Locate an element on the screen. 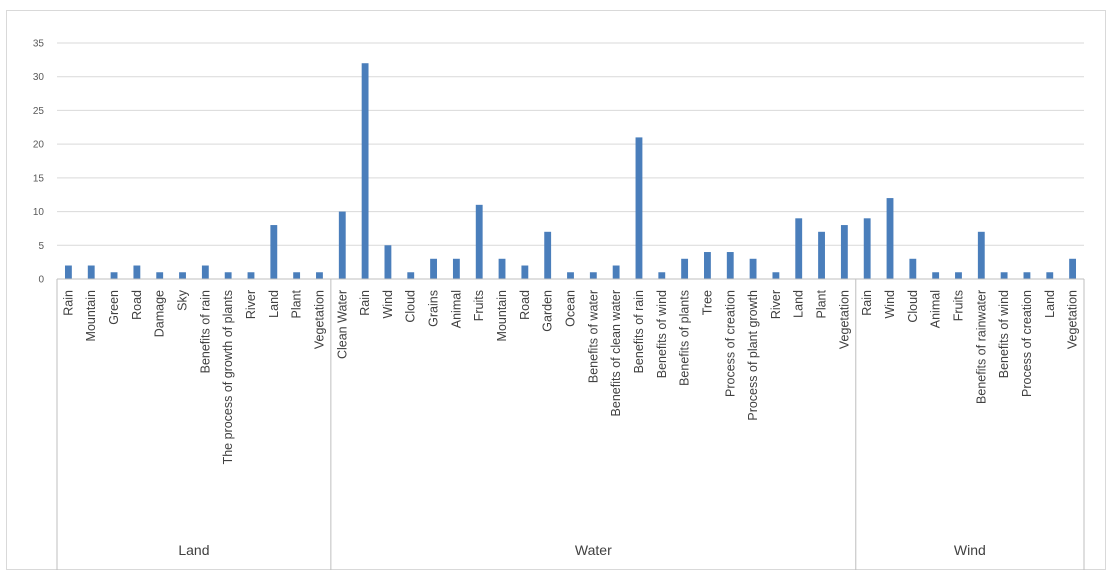 The width and height of the screenshot is (1110, 575). y-tick-label: 30 is located at coordinates (39, 77).